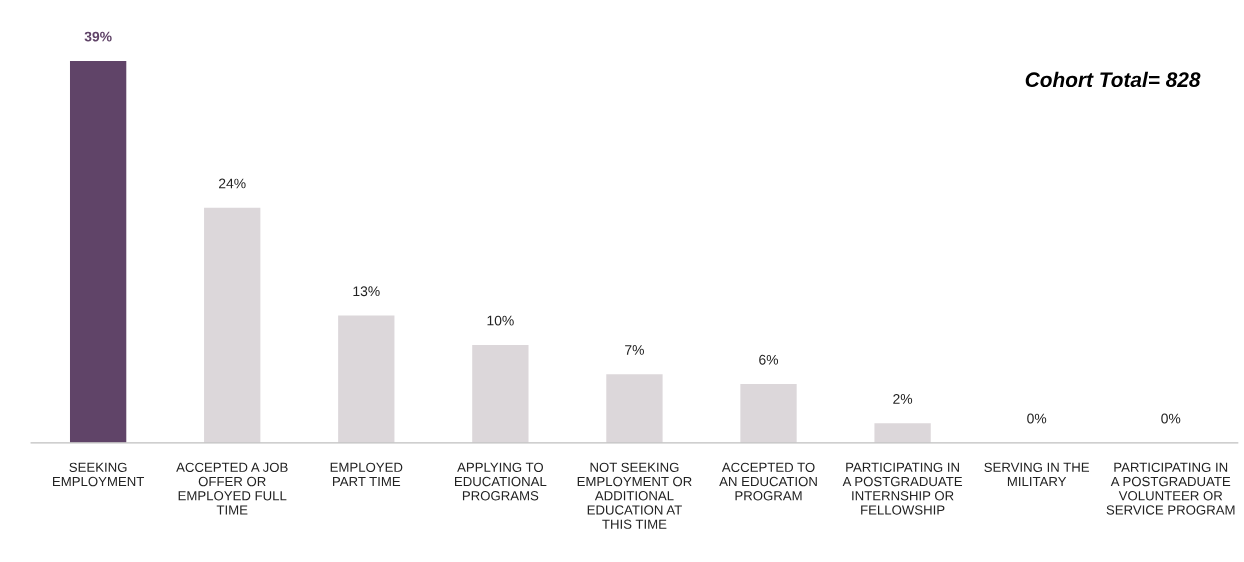  What do you see at coordinates (634, 495) in the screenshot?
I see `x-tick-label: NOT SEEKING EMPLOYMENT OR ADDITIONAL EDUCATION AT THIS TIME` at bounding box center [634, 495].